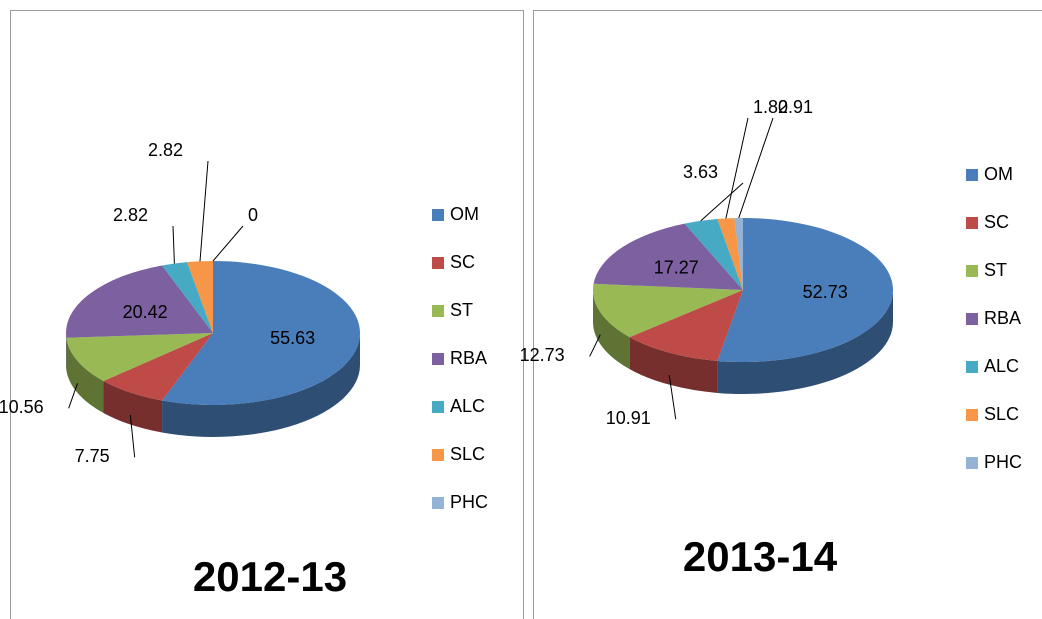 The width and height of the screenshot is (1042, 619). I want to click on data-label: 1.82, so click(770, 107).